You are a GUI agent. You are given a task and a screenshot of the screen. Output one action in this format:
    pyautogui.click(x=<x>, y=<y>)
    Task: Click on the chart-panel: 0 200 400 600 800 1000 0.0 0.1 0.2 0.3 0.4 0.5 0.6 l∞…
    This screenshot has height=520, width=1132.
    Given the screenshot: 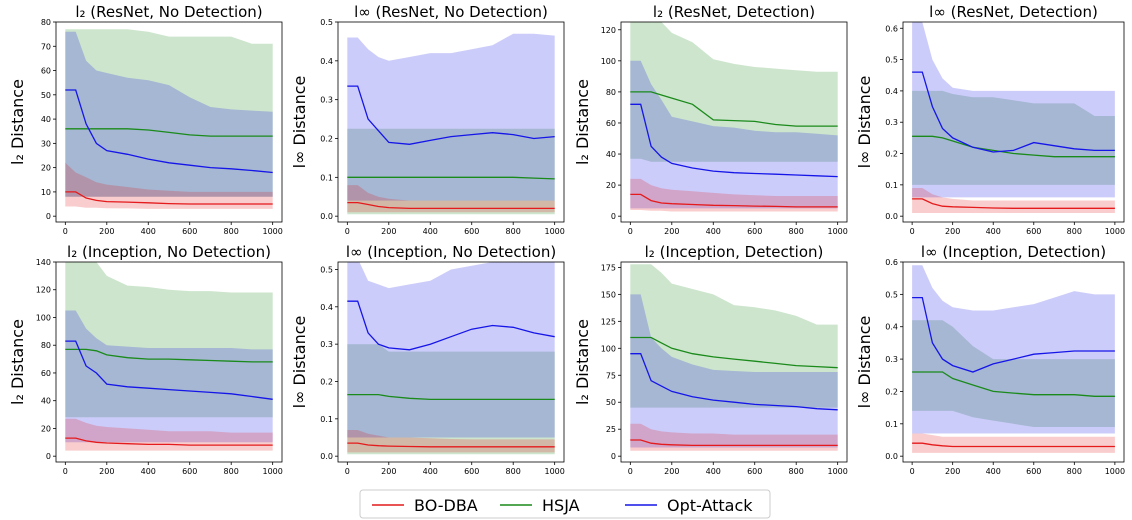 What is the action you would take?
    pyautogui.click(x=990, y=359)
    